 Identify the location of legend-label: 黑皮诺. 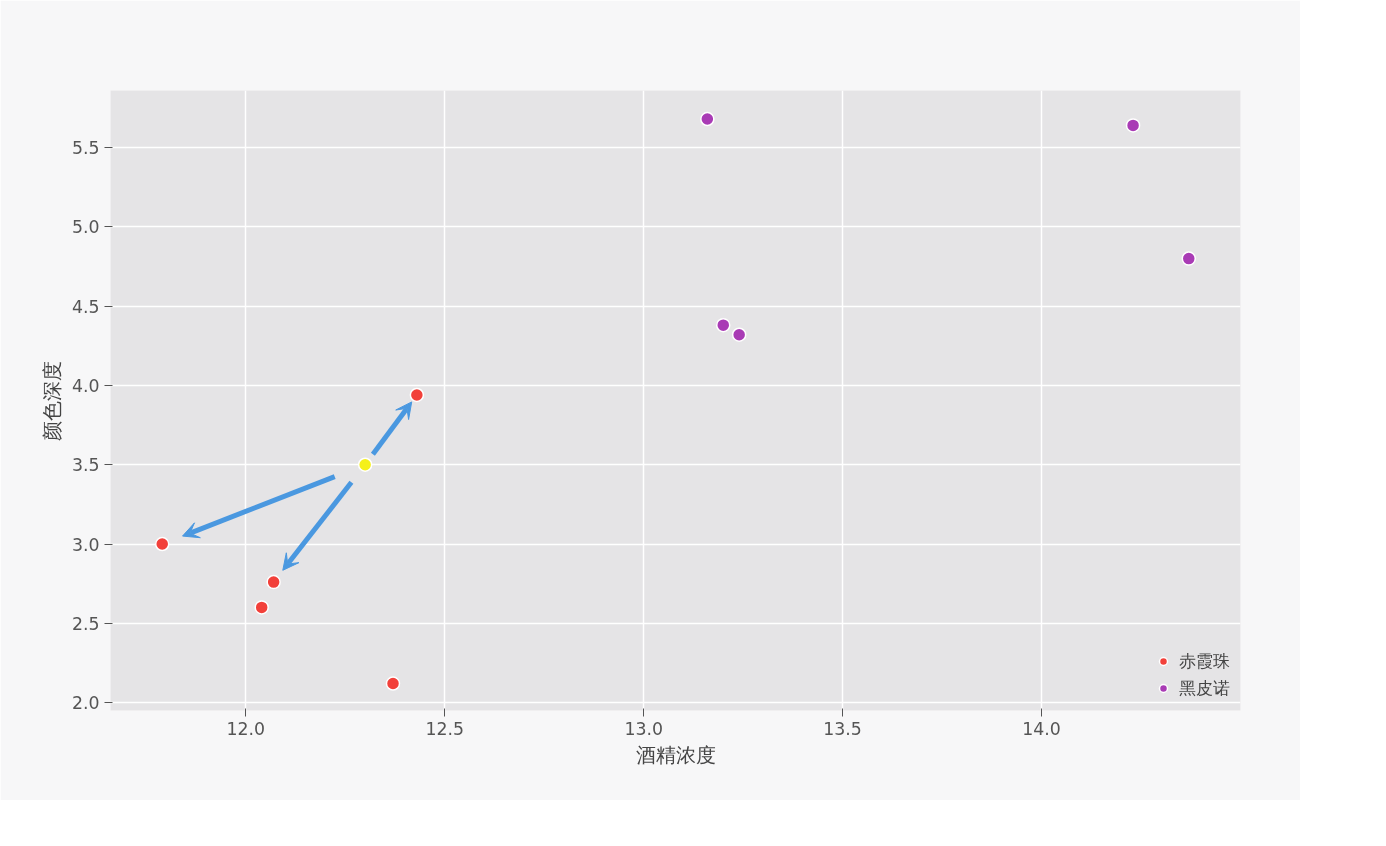
(1204, 688).